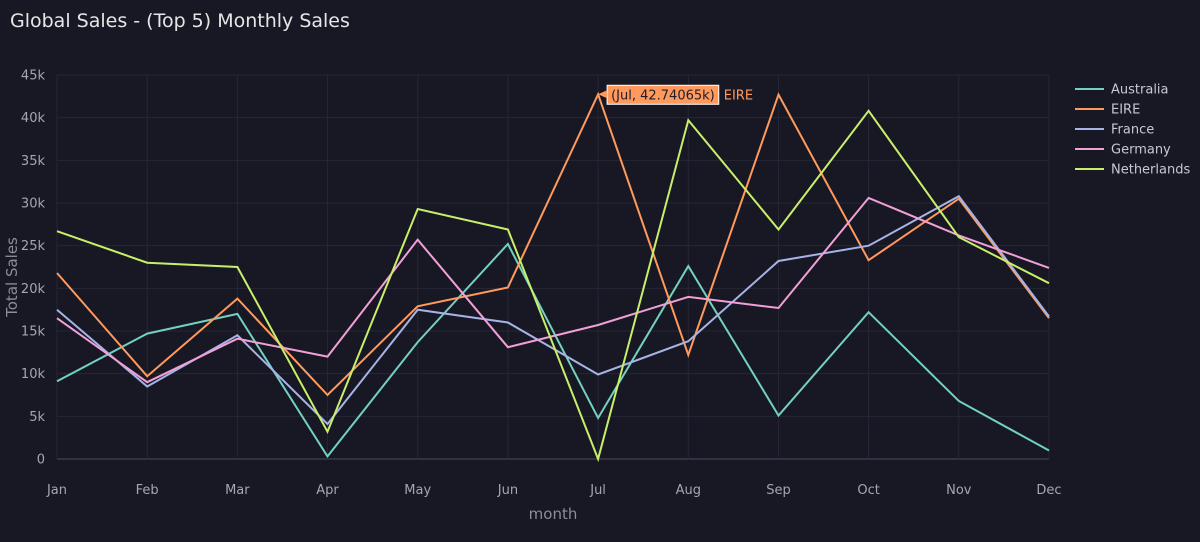 The height and width of the screenshot is (542, 1200). I want to click on x-tick-label: May, so click(417, 490).